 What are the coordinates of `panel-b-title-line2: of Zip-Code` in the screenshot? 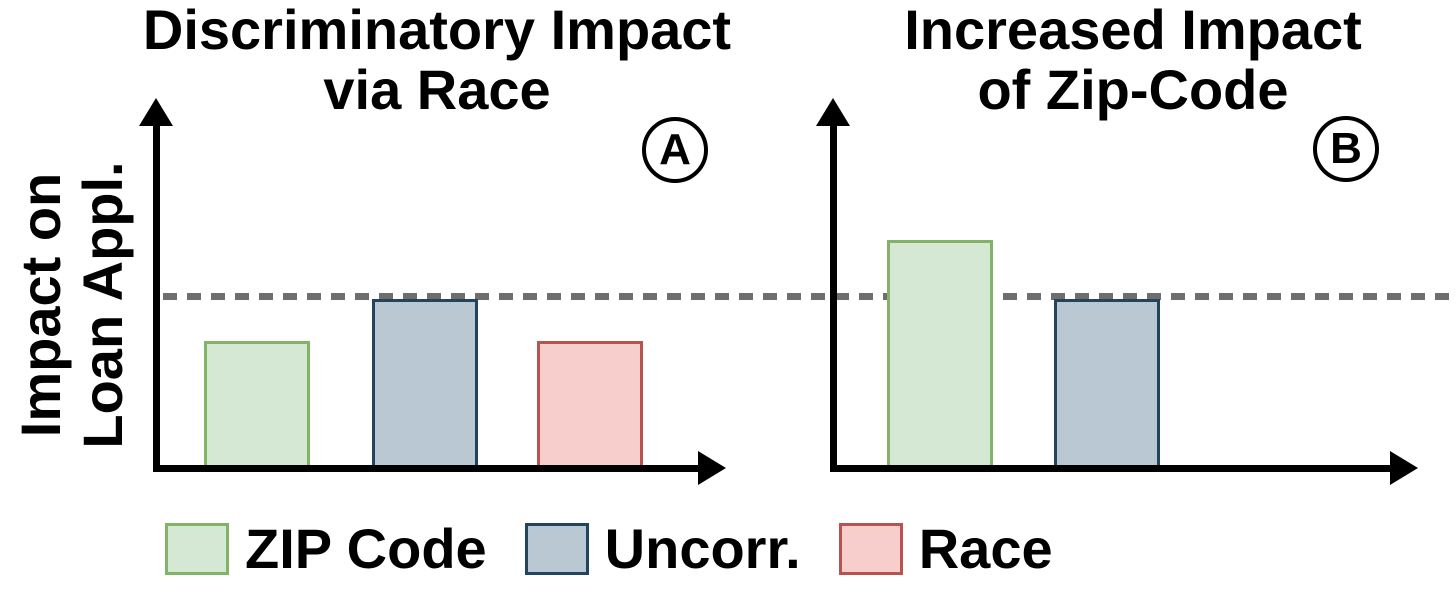 It's located at (1133, 89).